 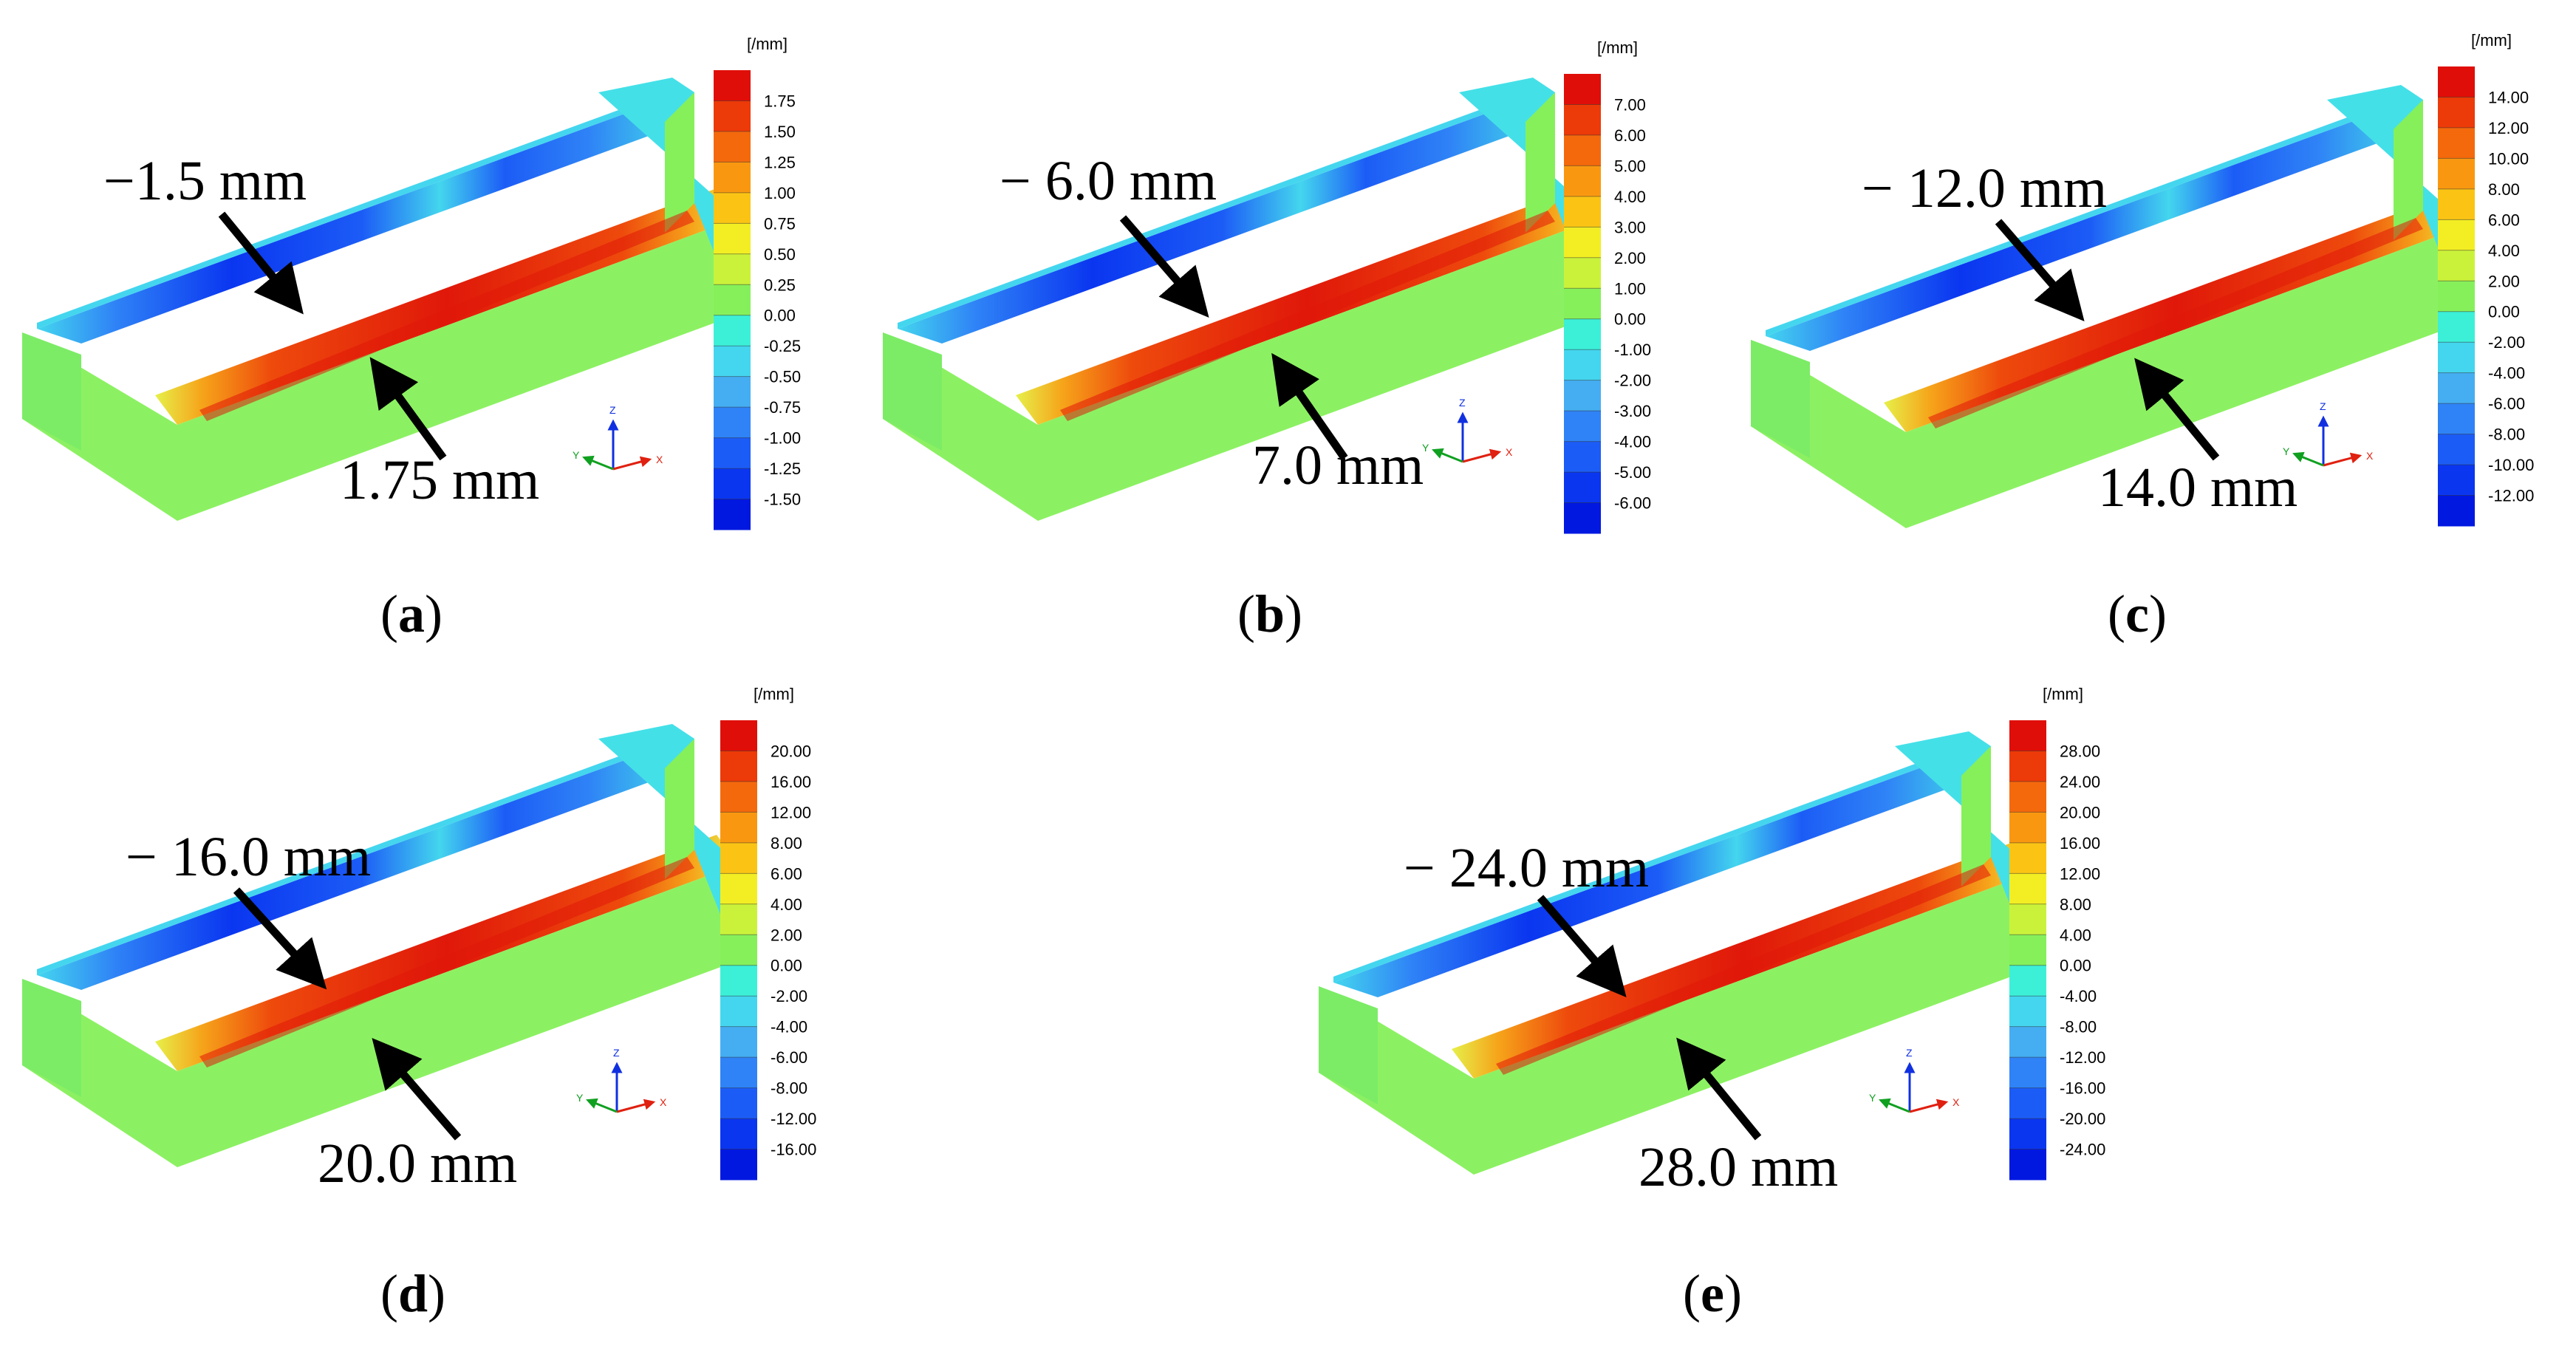 I want to click on legend-tick-label: -0.25, so click(x=782, y=346).